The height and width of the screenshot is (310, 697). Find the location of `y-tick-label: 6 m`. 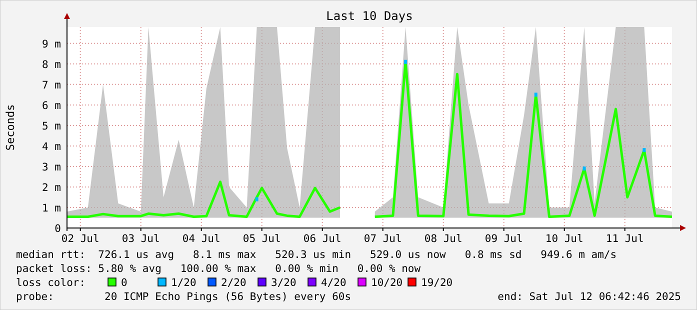

y-tick-label: 6 m is located at coordinates (51, 106).